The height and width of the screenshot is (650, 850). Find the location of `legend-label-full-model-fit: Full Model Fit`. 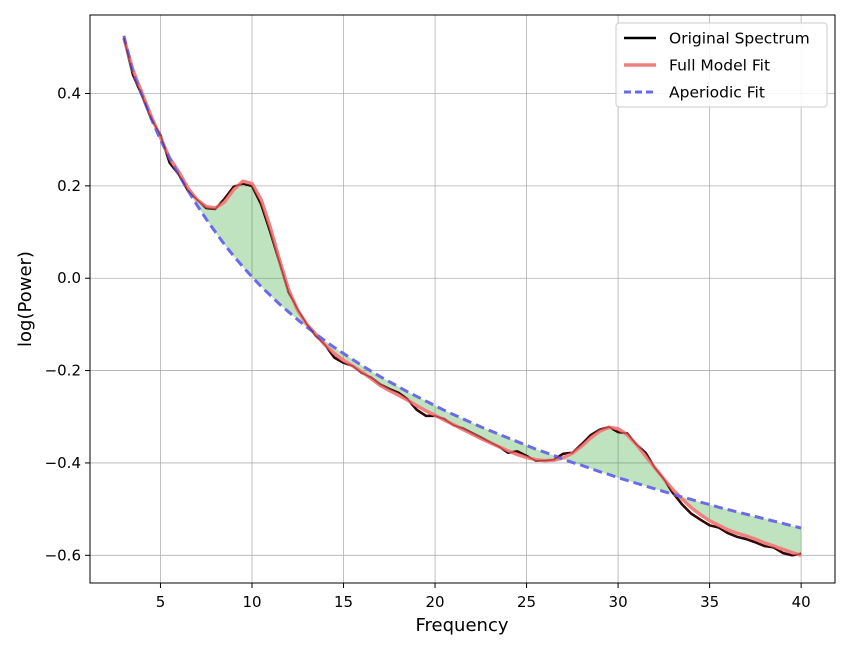

legend-label-full-model-fit: Full Model Fit is located at coordinates (719, 66).